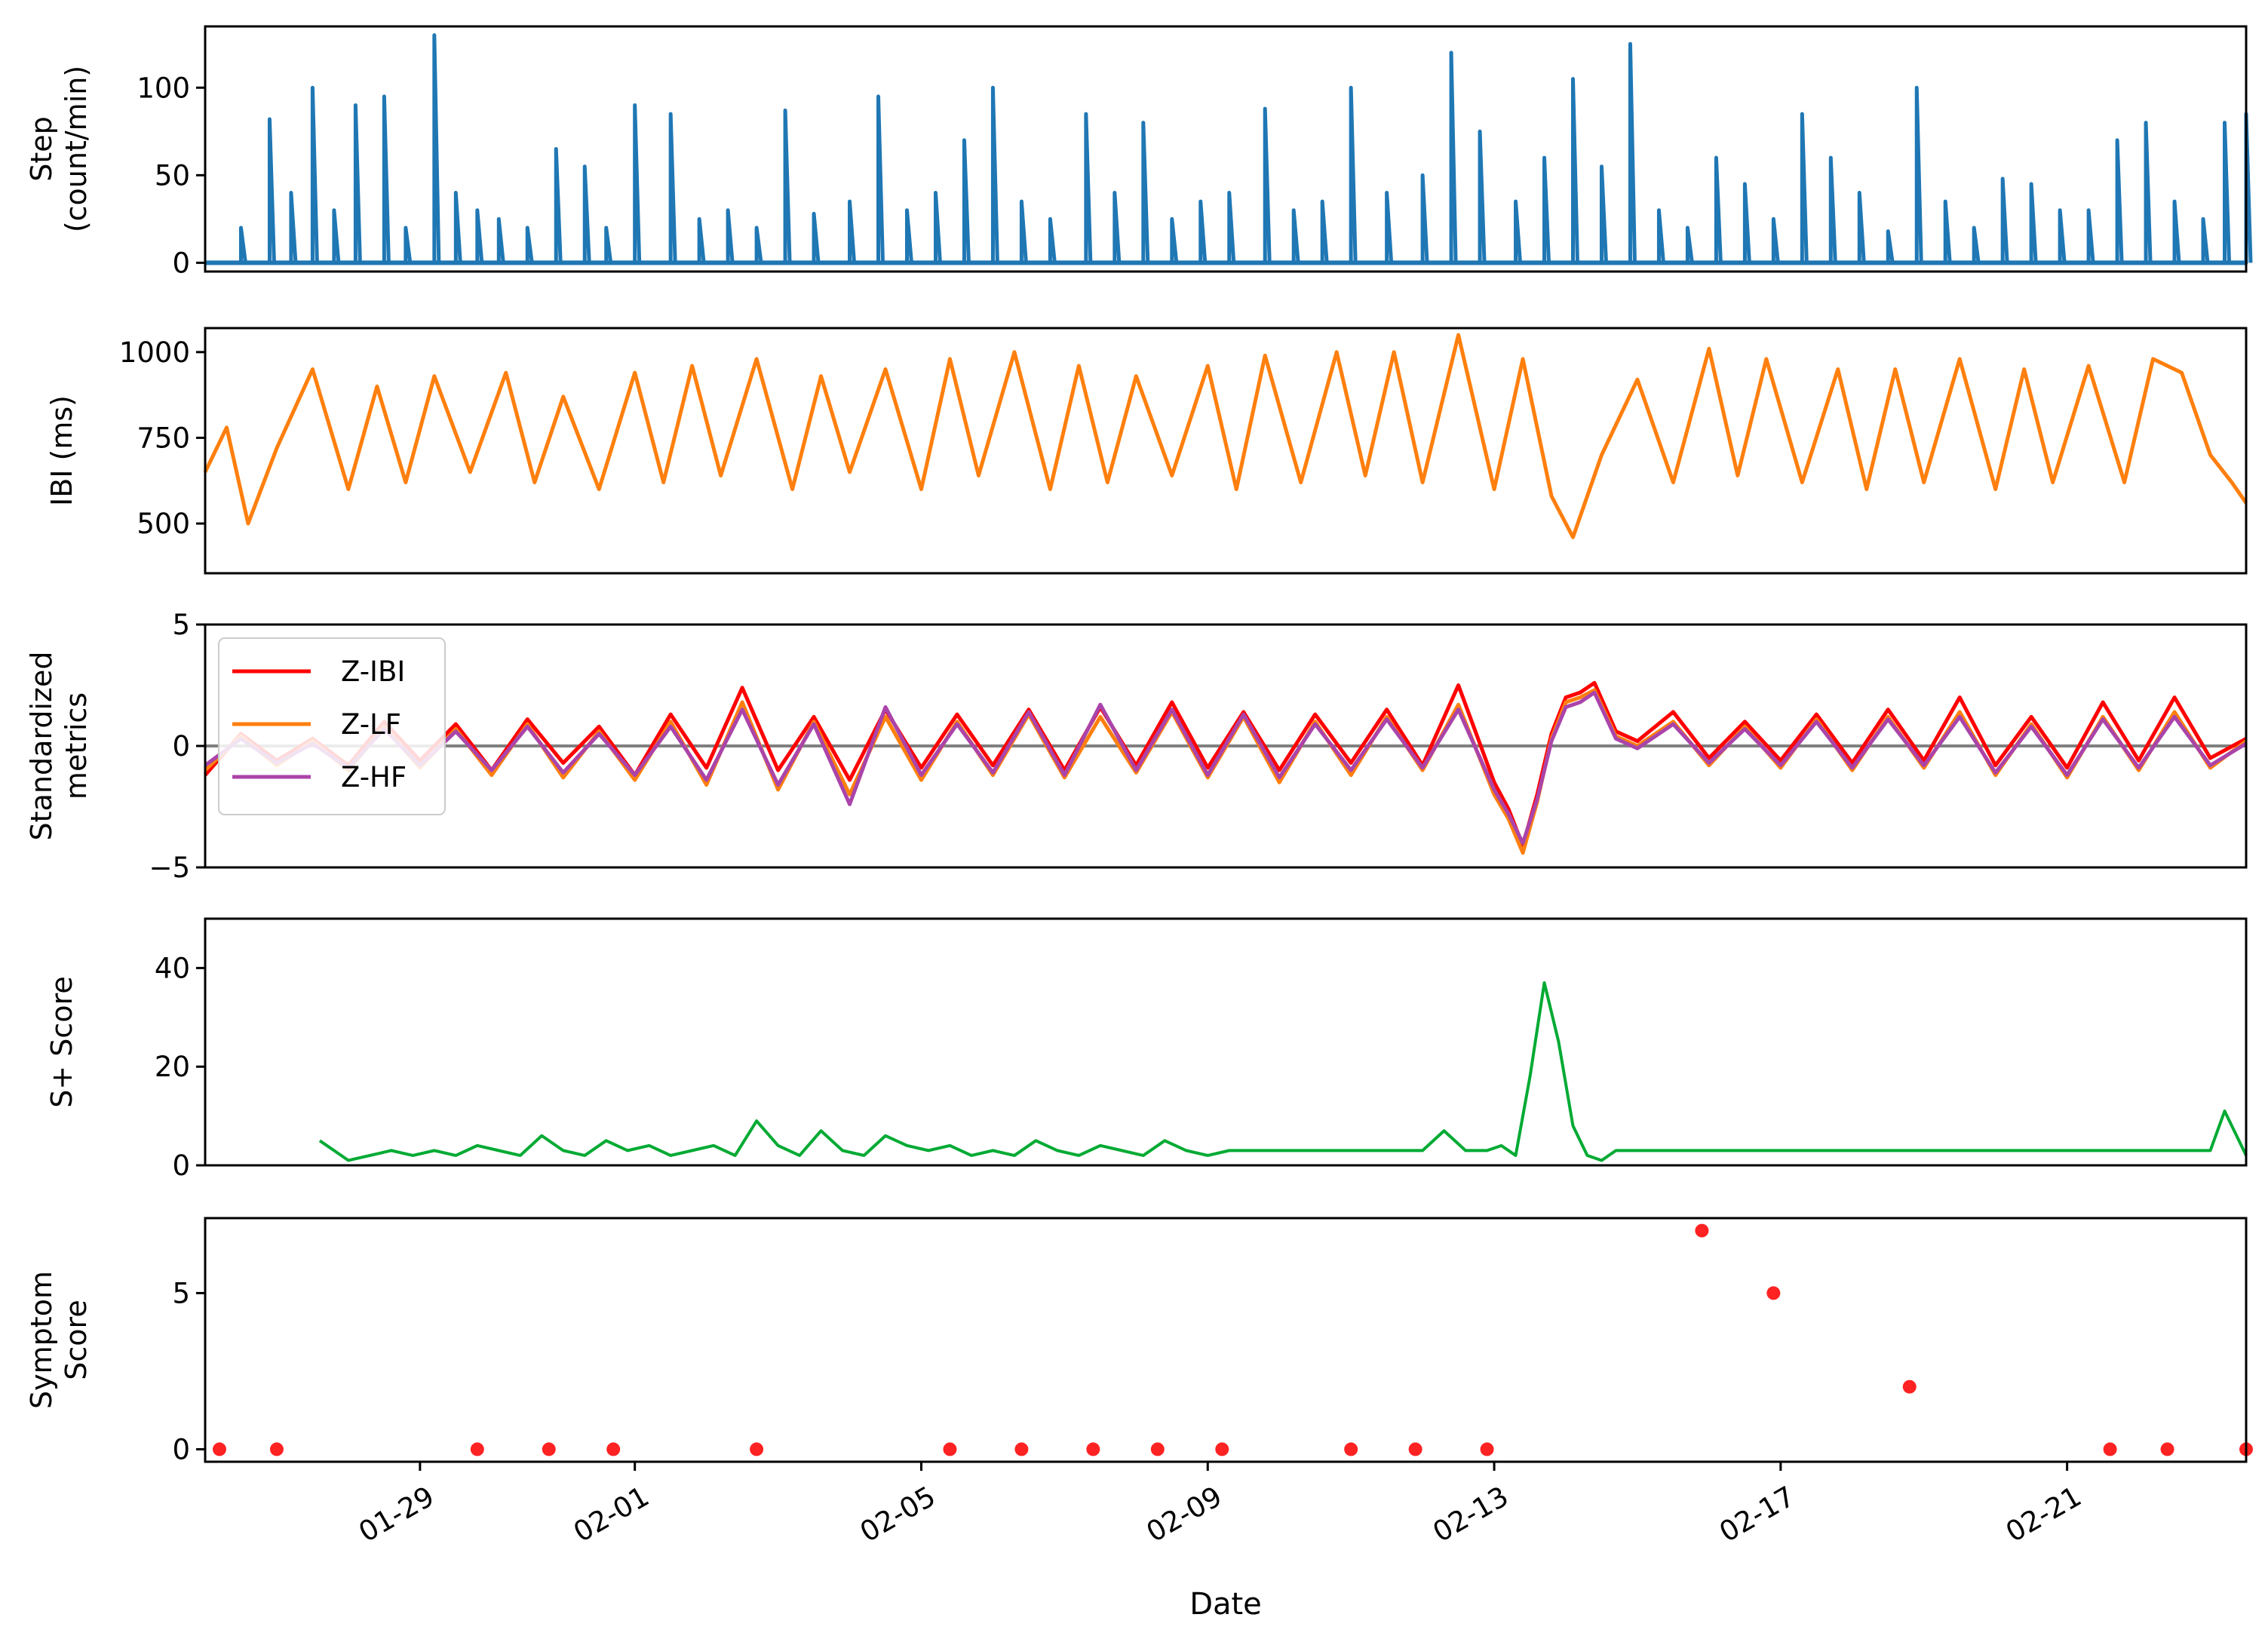  What do you see at coordinates (371, 724) in the screenshot?
I see `legend-label: Z-LF` at bounding box center [371, 724].